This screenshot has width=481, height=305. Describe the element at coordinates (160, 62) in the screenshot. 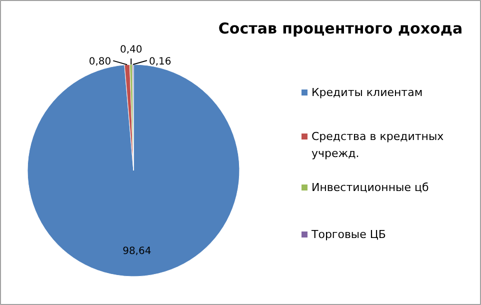

I see `data-label: 0,16` at that location.